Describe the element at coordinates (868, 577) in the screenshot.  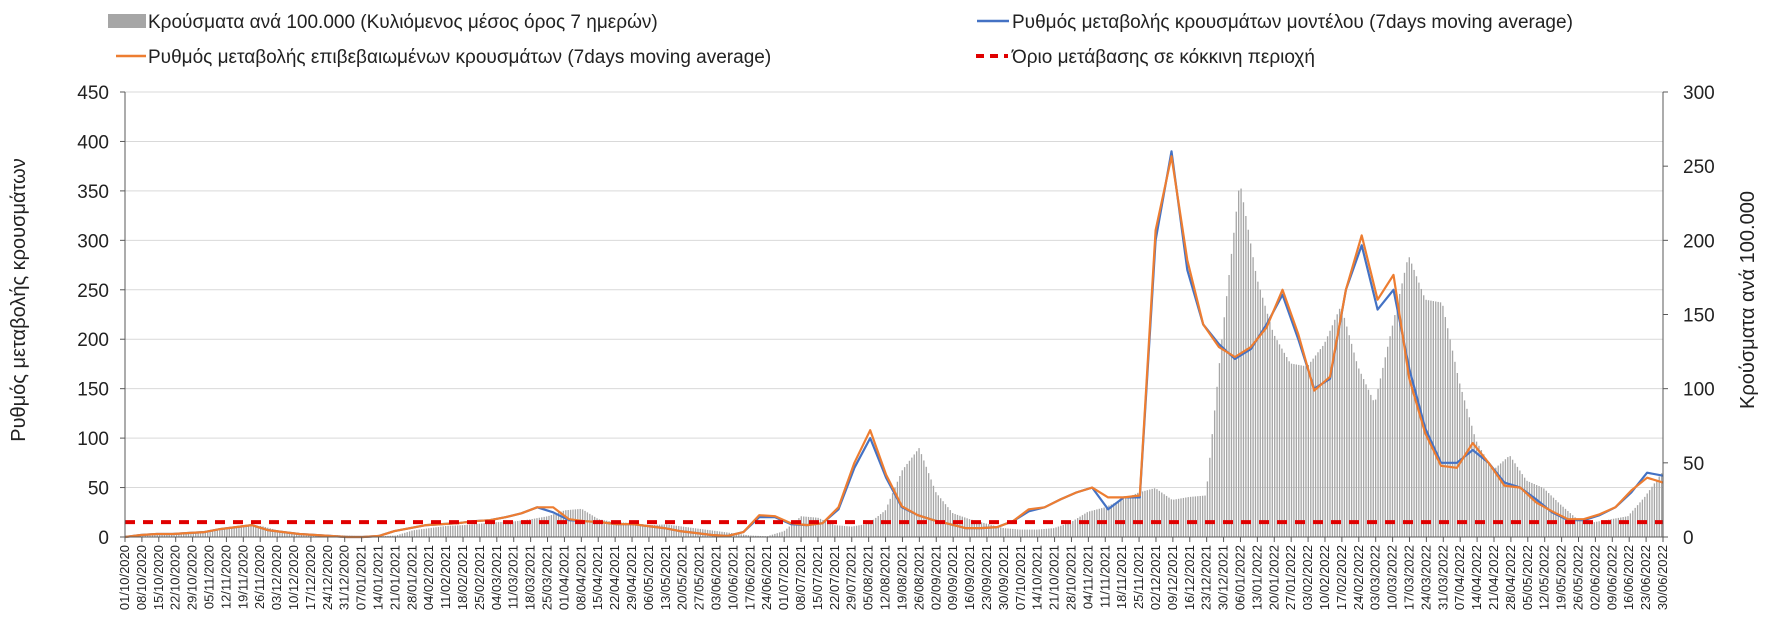
I see `x-tick-label: 05/08/2021` at that location.